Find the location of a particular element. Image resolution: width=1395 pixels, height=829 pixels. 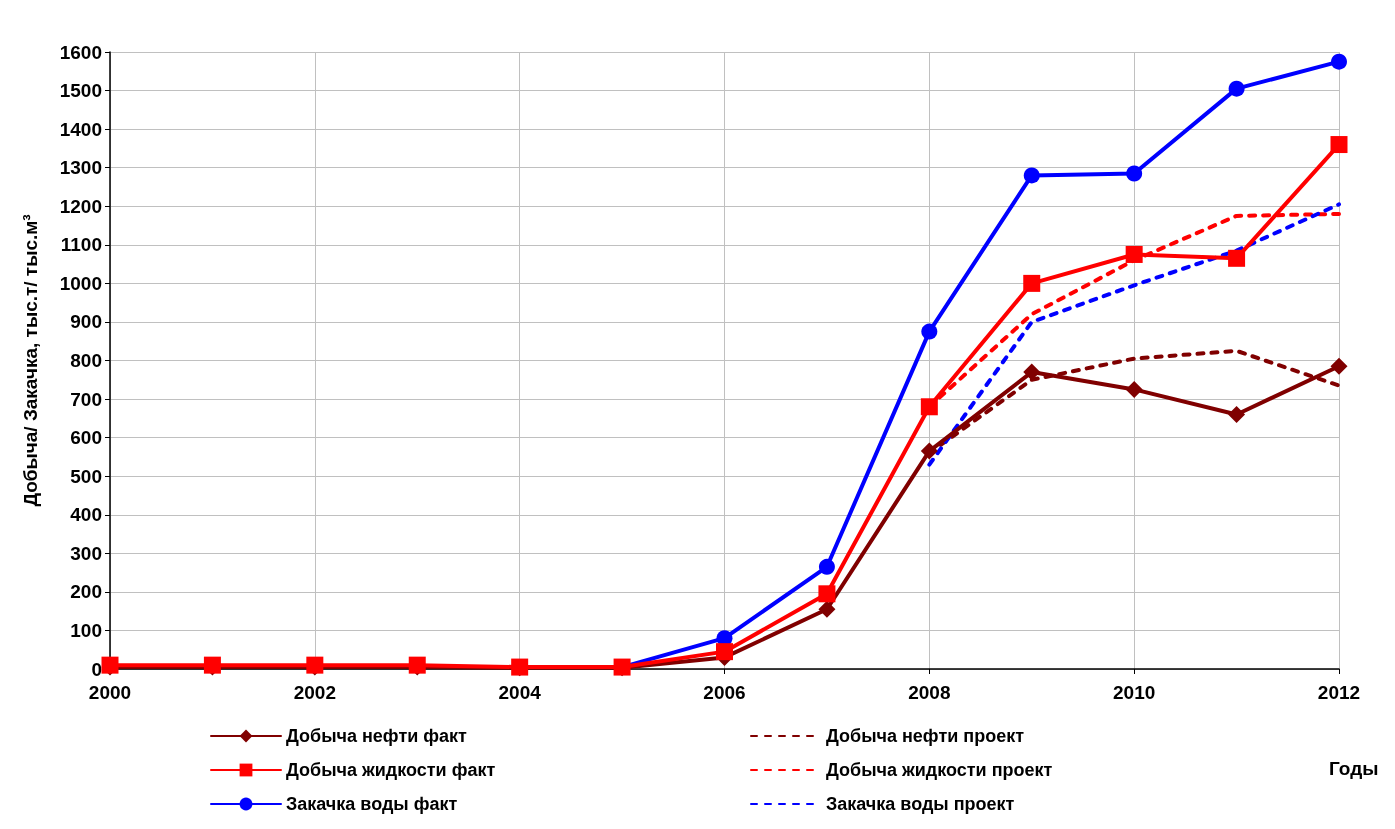

y-tick-label: 1300 is located at coordinates (80, 168).